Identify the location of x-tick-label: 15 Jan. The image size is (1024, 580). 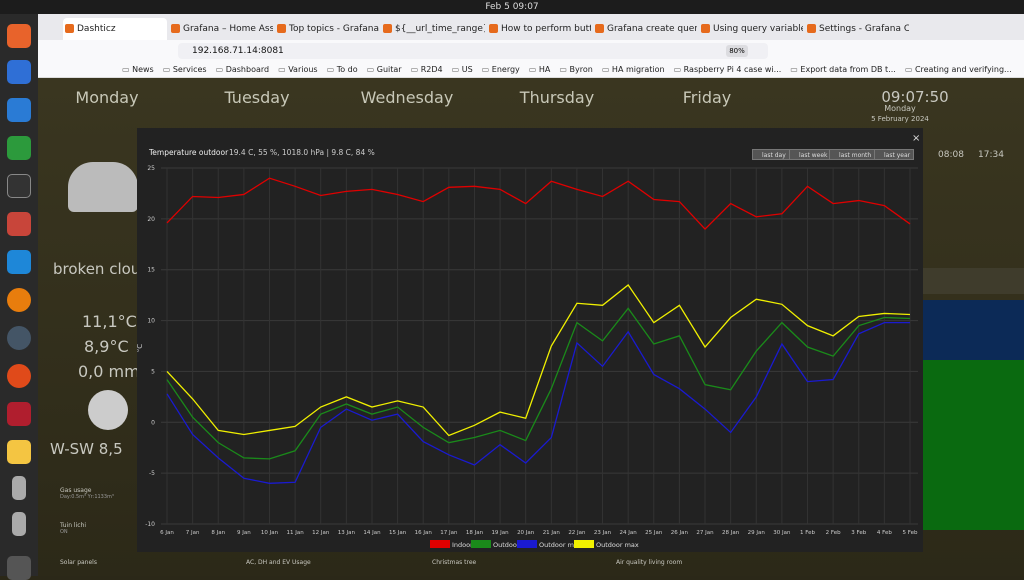
(398, 533).